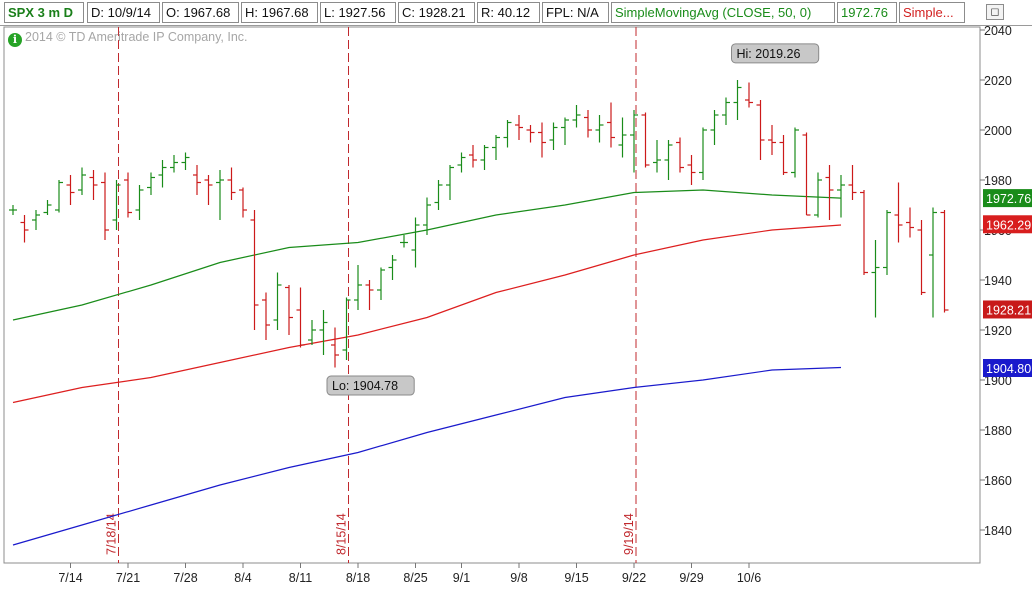 The image size is (1032, 589). I want to click on y-tick-label: 2000, so click(998, 131).